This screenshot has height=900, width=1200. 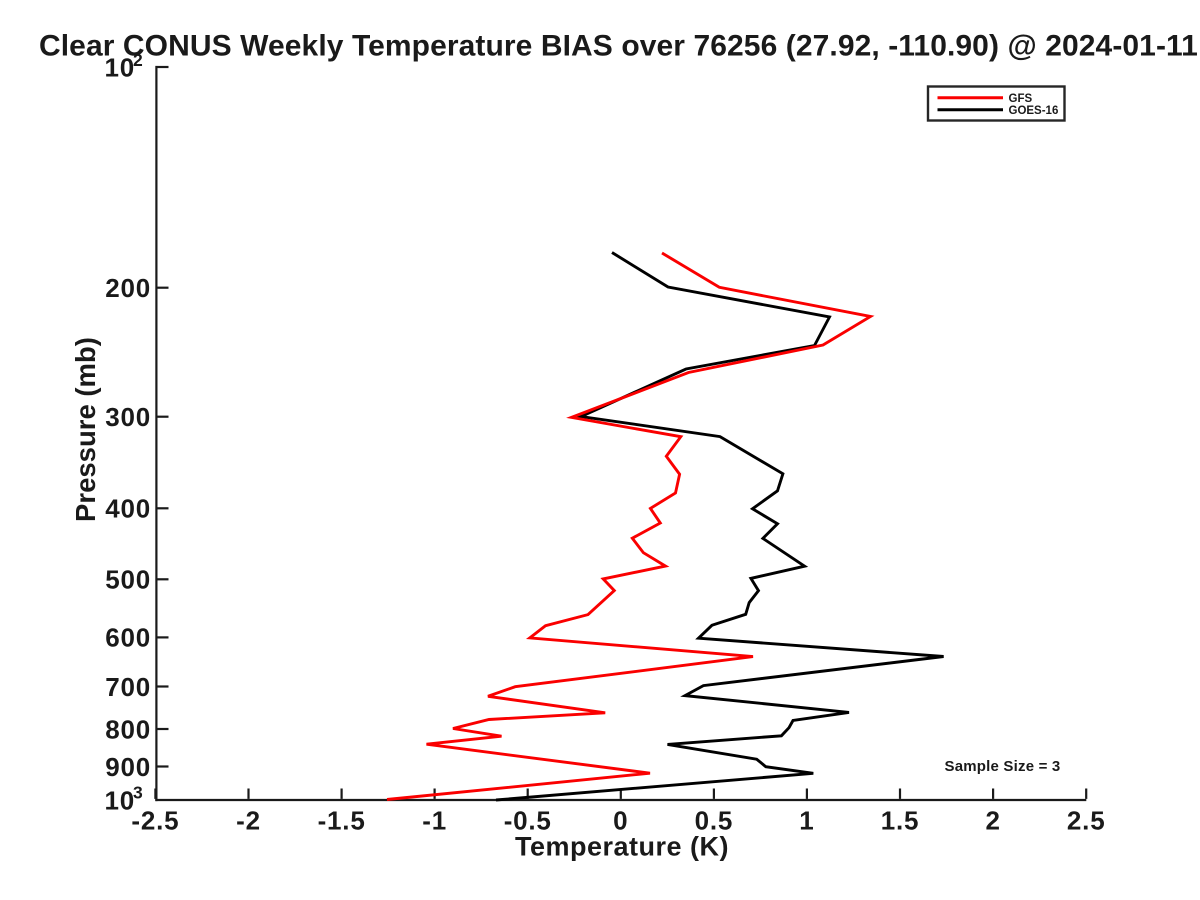 What do you see at coordinates (342, 821) in the screenshot?
I see `svg-text: -1.5` at bounding box center [342, 821].